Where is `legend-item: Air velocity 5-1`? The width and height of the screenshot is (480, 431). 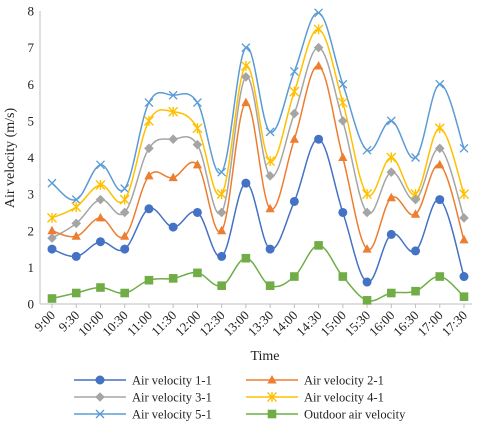 legend-item: Air velocity 5-1 is located at coordinates (143, 415).